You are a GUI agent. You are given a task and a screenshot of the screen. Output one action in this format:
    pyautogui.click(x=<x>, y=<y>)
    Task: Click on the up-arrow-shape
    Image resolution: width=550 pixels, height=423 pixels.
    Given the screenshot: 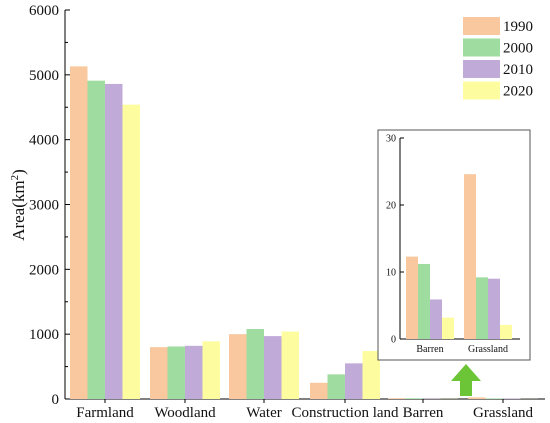 What is the action you would take?
    pyautogui.click(x=466, y=380)
    